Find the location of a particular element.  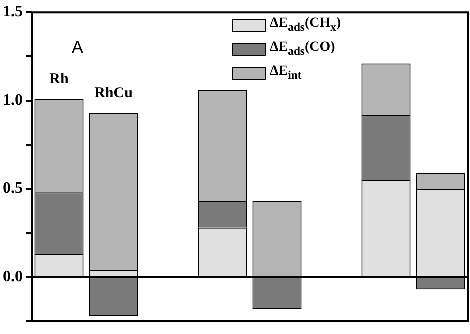

legend-label: ΔE$_{ads}$(CO) is located at coordinates (303, 49).